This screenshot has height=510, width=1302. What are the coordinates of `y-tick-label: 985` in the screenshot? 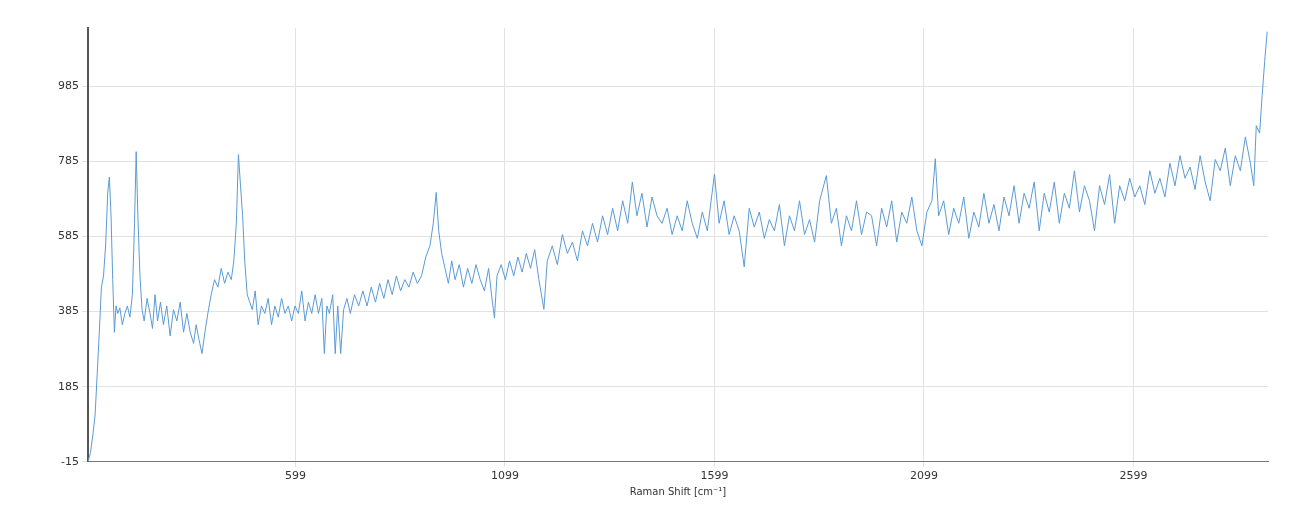 It's located at (68, 86).